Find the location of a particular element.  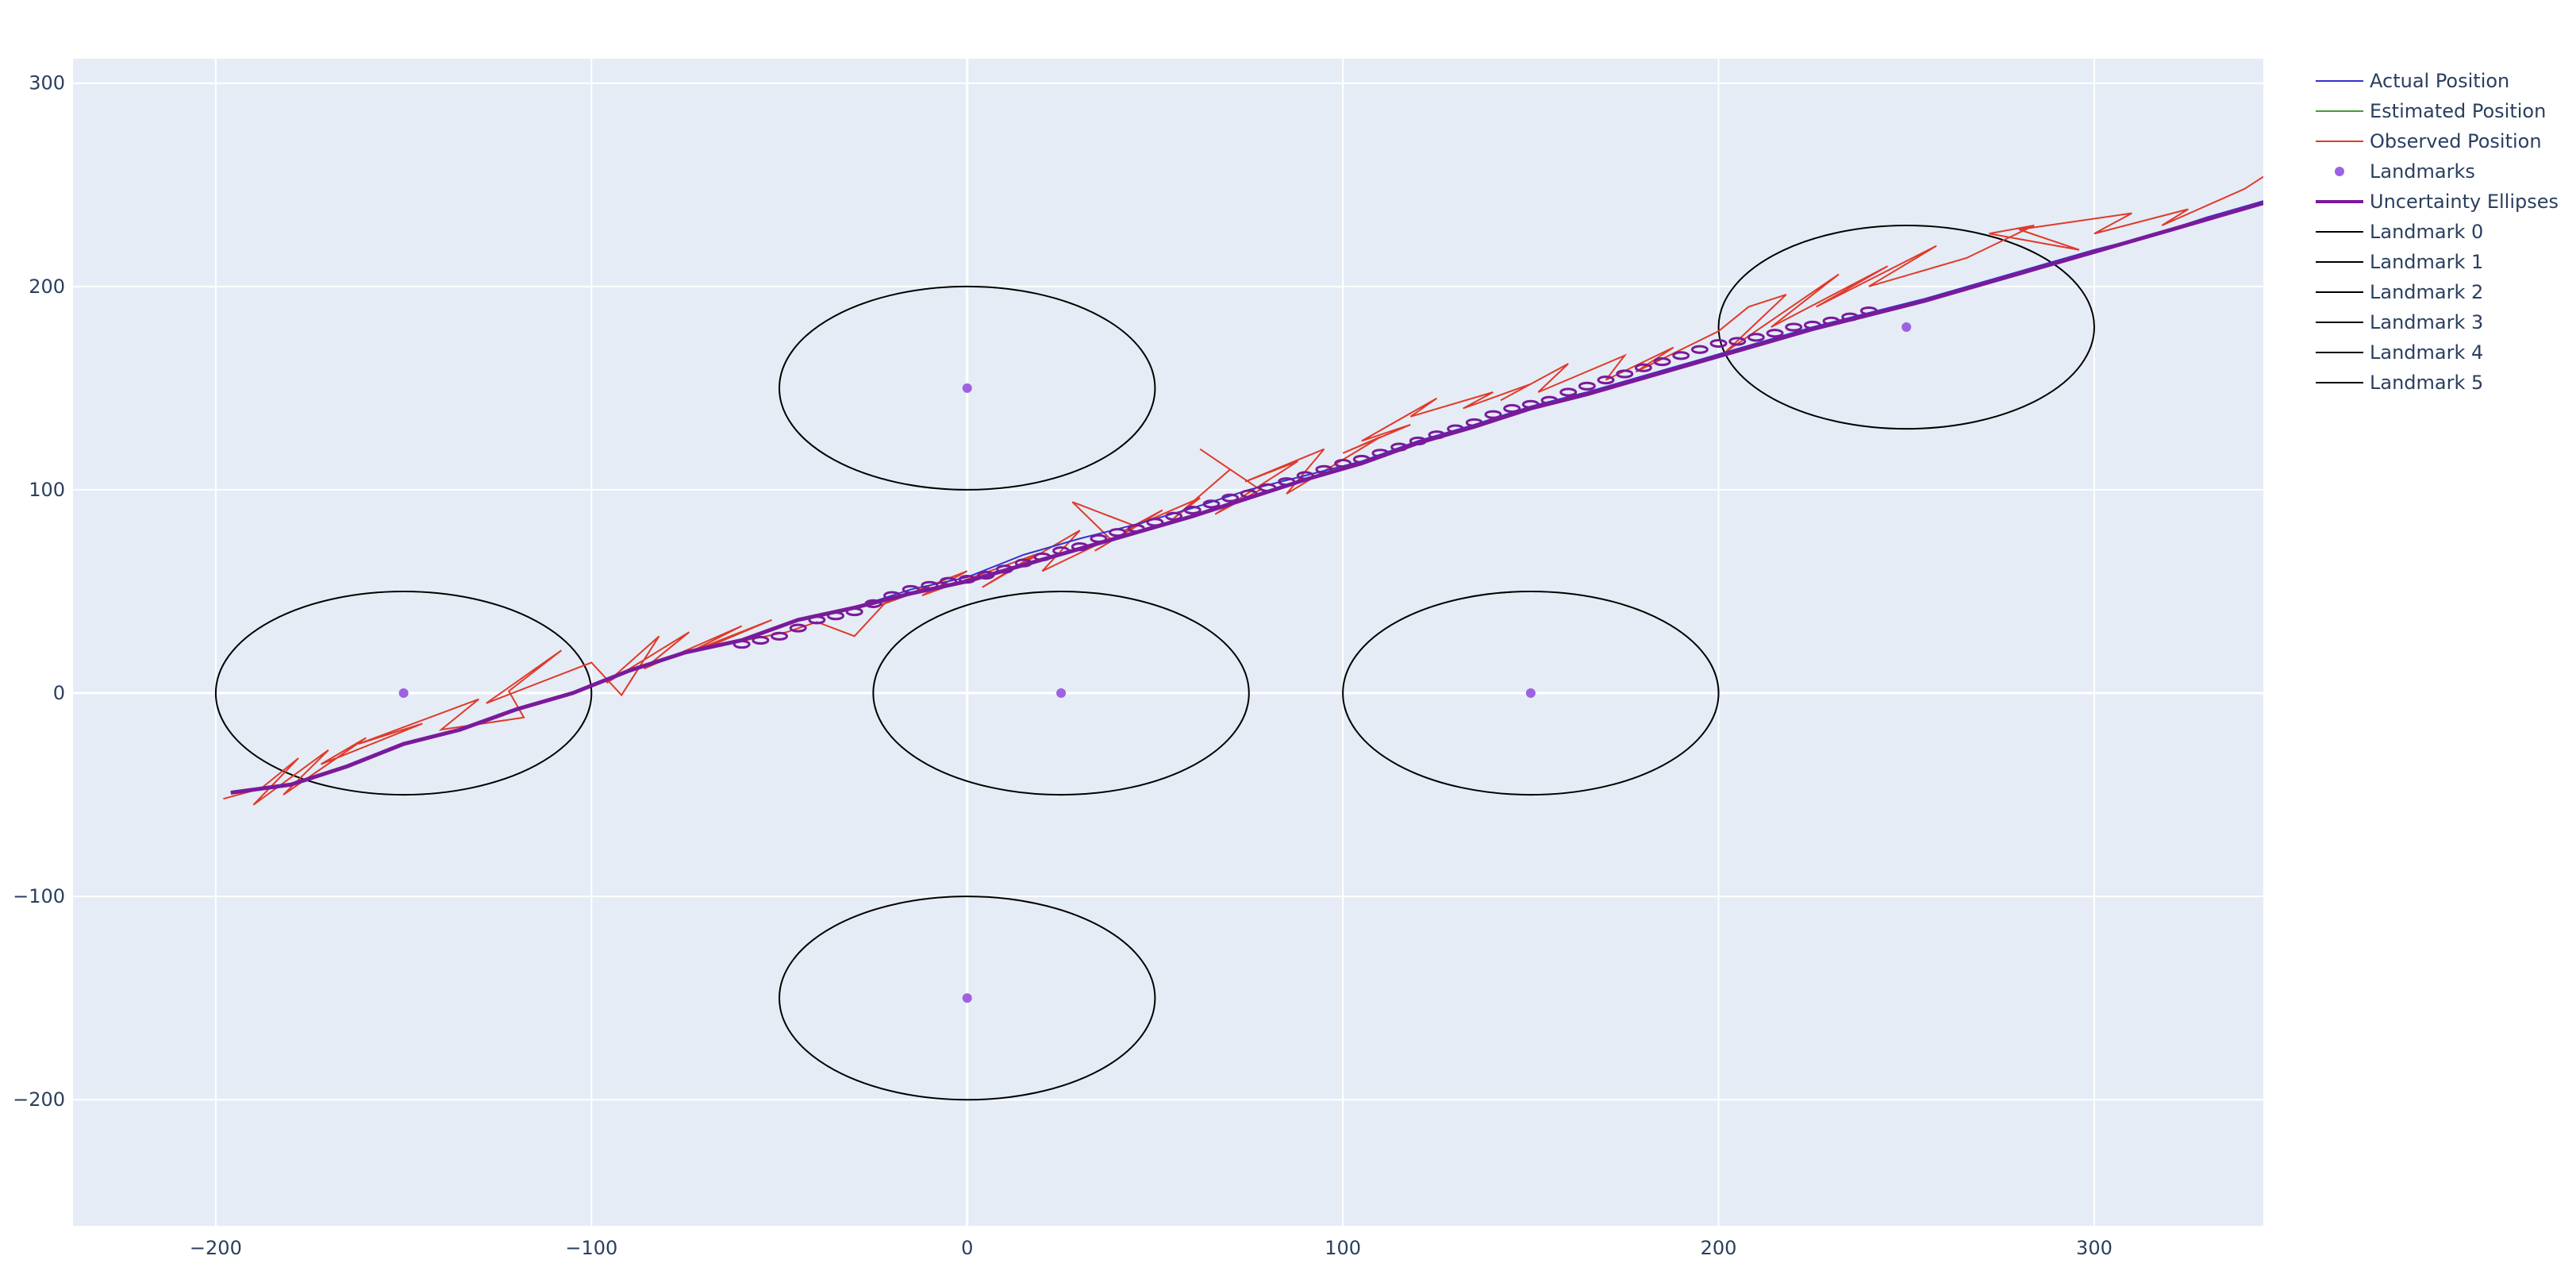

y-tick-label: 200 is located at coordinates (47, 286).